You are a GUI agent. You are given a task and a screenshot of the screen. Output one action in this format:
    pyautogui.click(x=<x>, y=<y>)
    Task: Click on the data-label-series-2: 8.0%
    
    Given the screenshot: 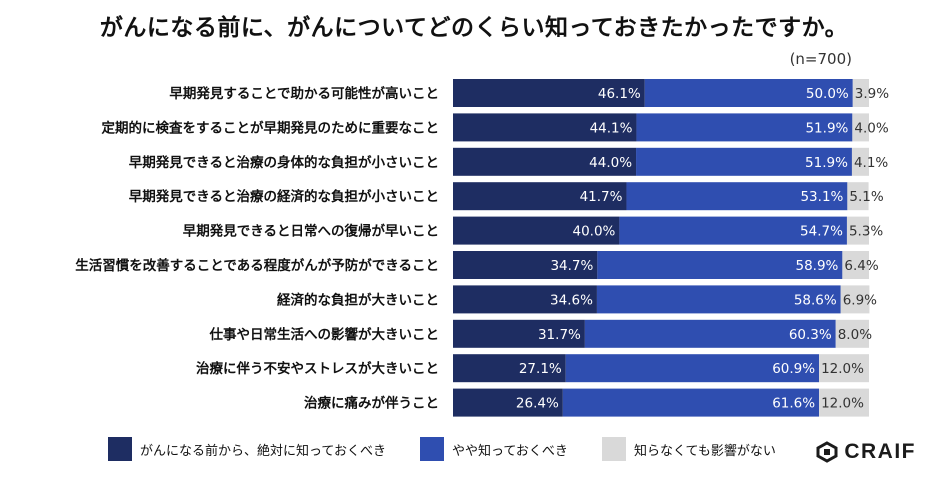 What is the action you would take?
    pyautogui.click(x=855, y=335)
    